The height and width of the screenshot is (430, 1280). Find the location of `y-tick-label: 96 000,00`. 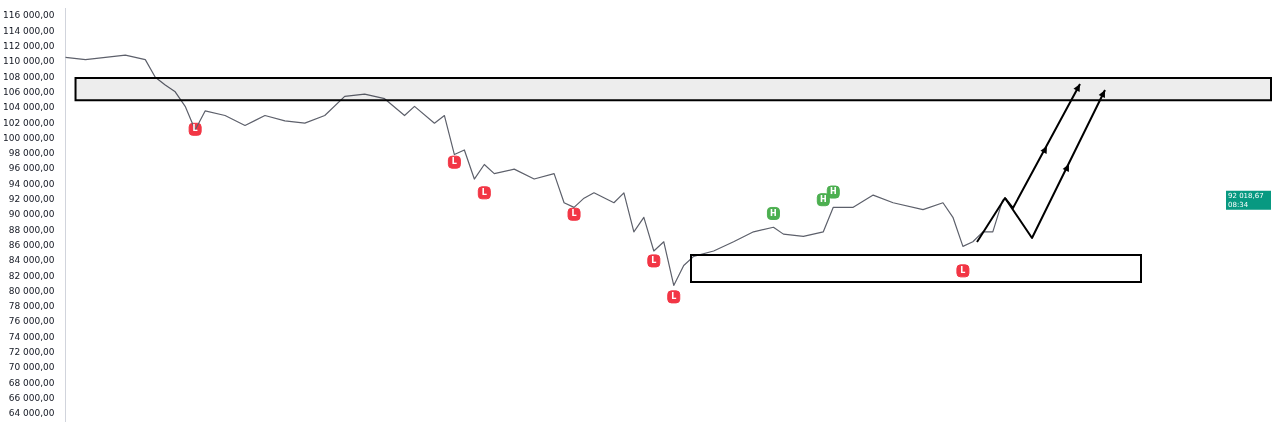

y-tick-label: 96 000,00 is located at coordinates (31, 168).